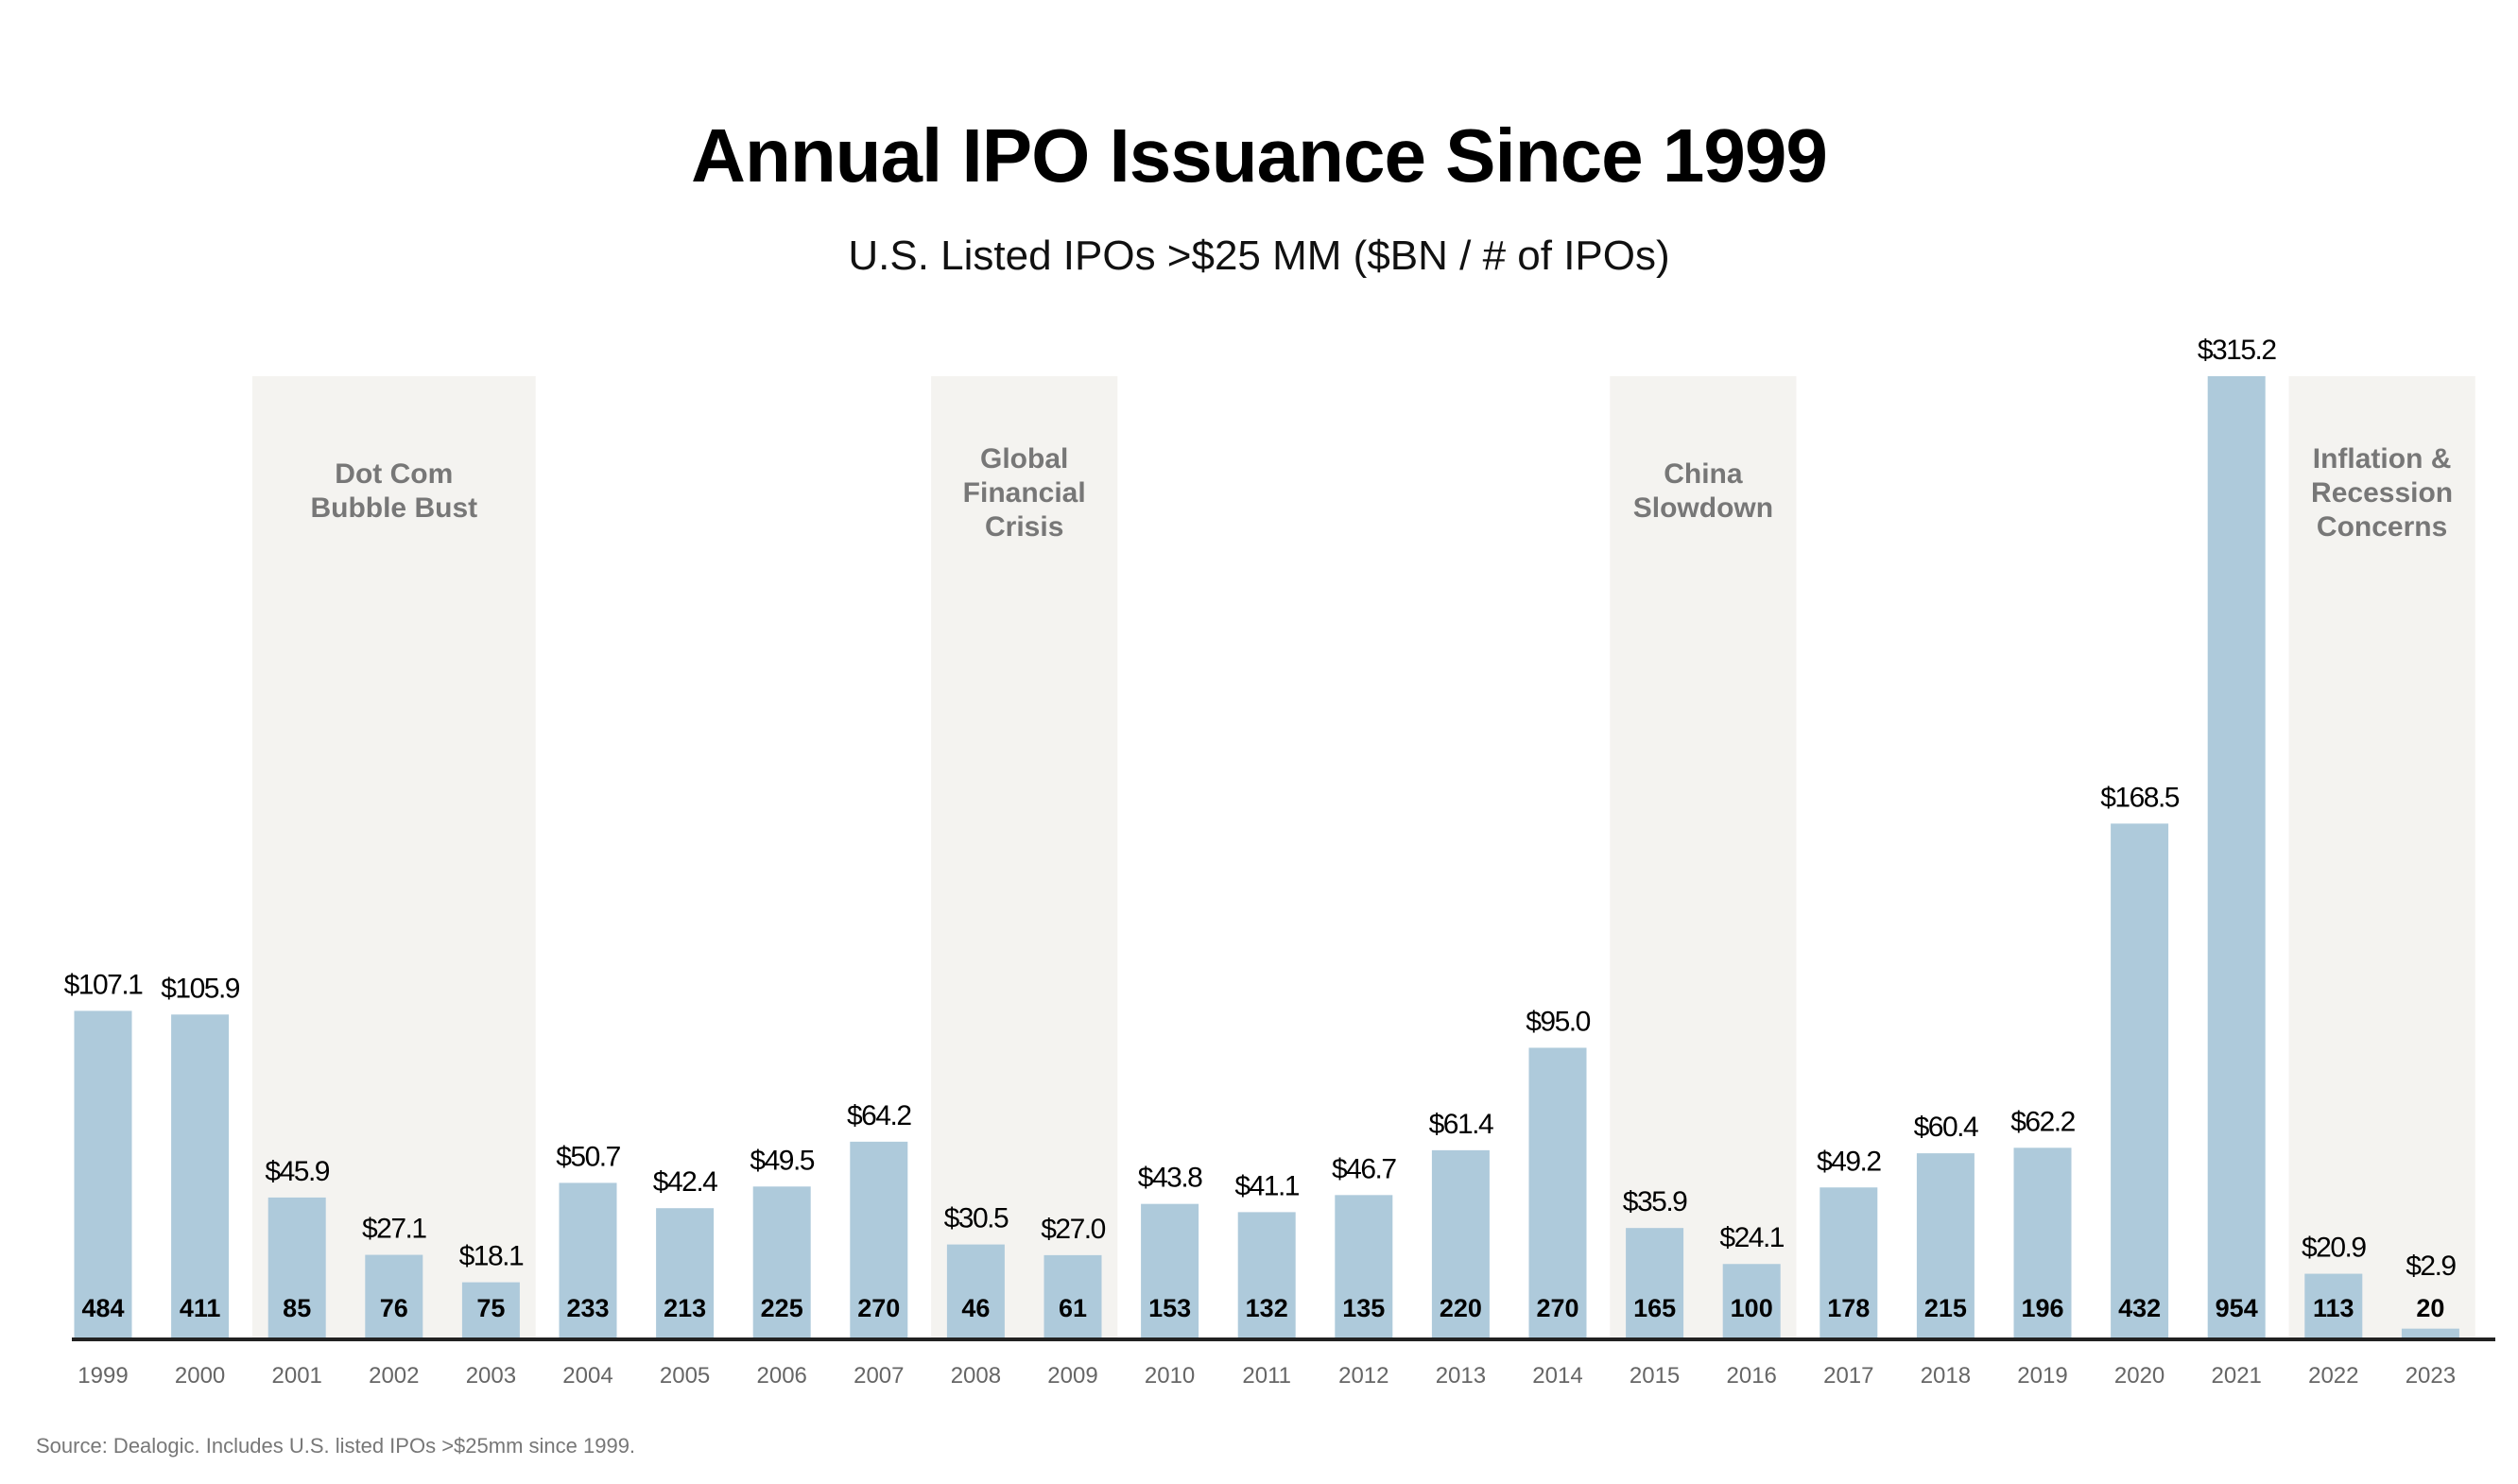  What do you see at coordinates (200, 1376) in the screenshot?
I see `year-label: 2000` at bounding box center [200, 1376].